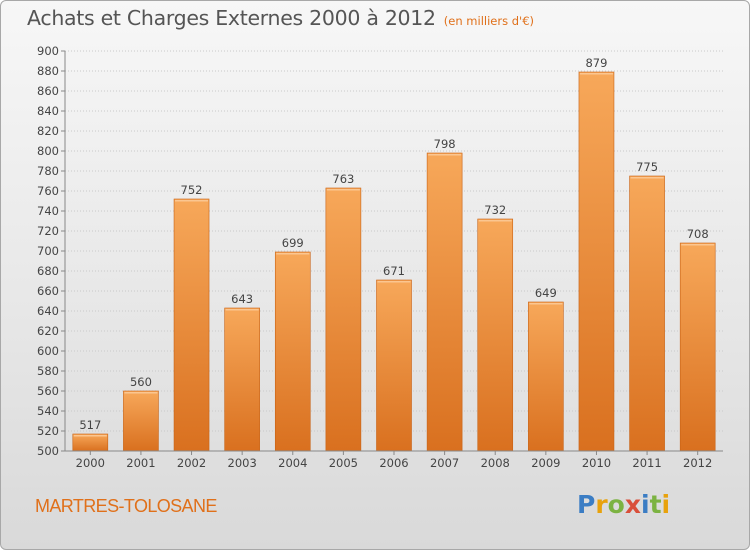 This screenshot has width=750, height=550. What do you see at coordinates (292, 463) in the screenshot?
I see `x-tick-label: 2004` at bounding box center [292, 463].